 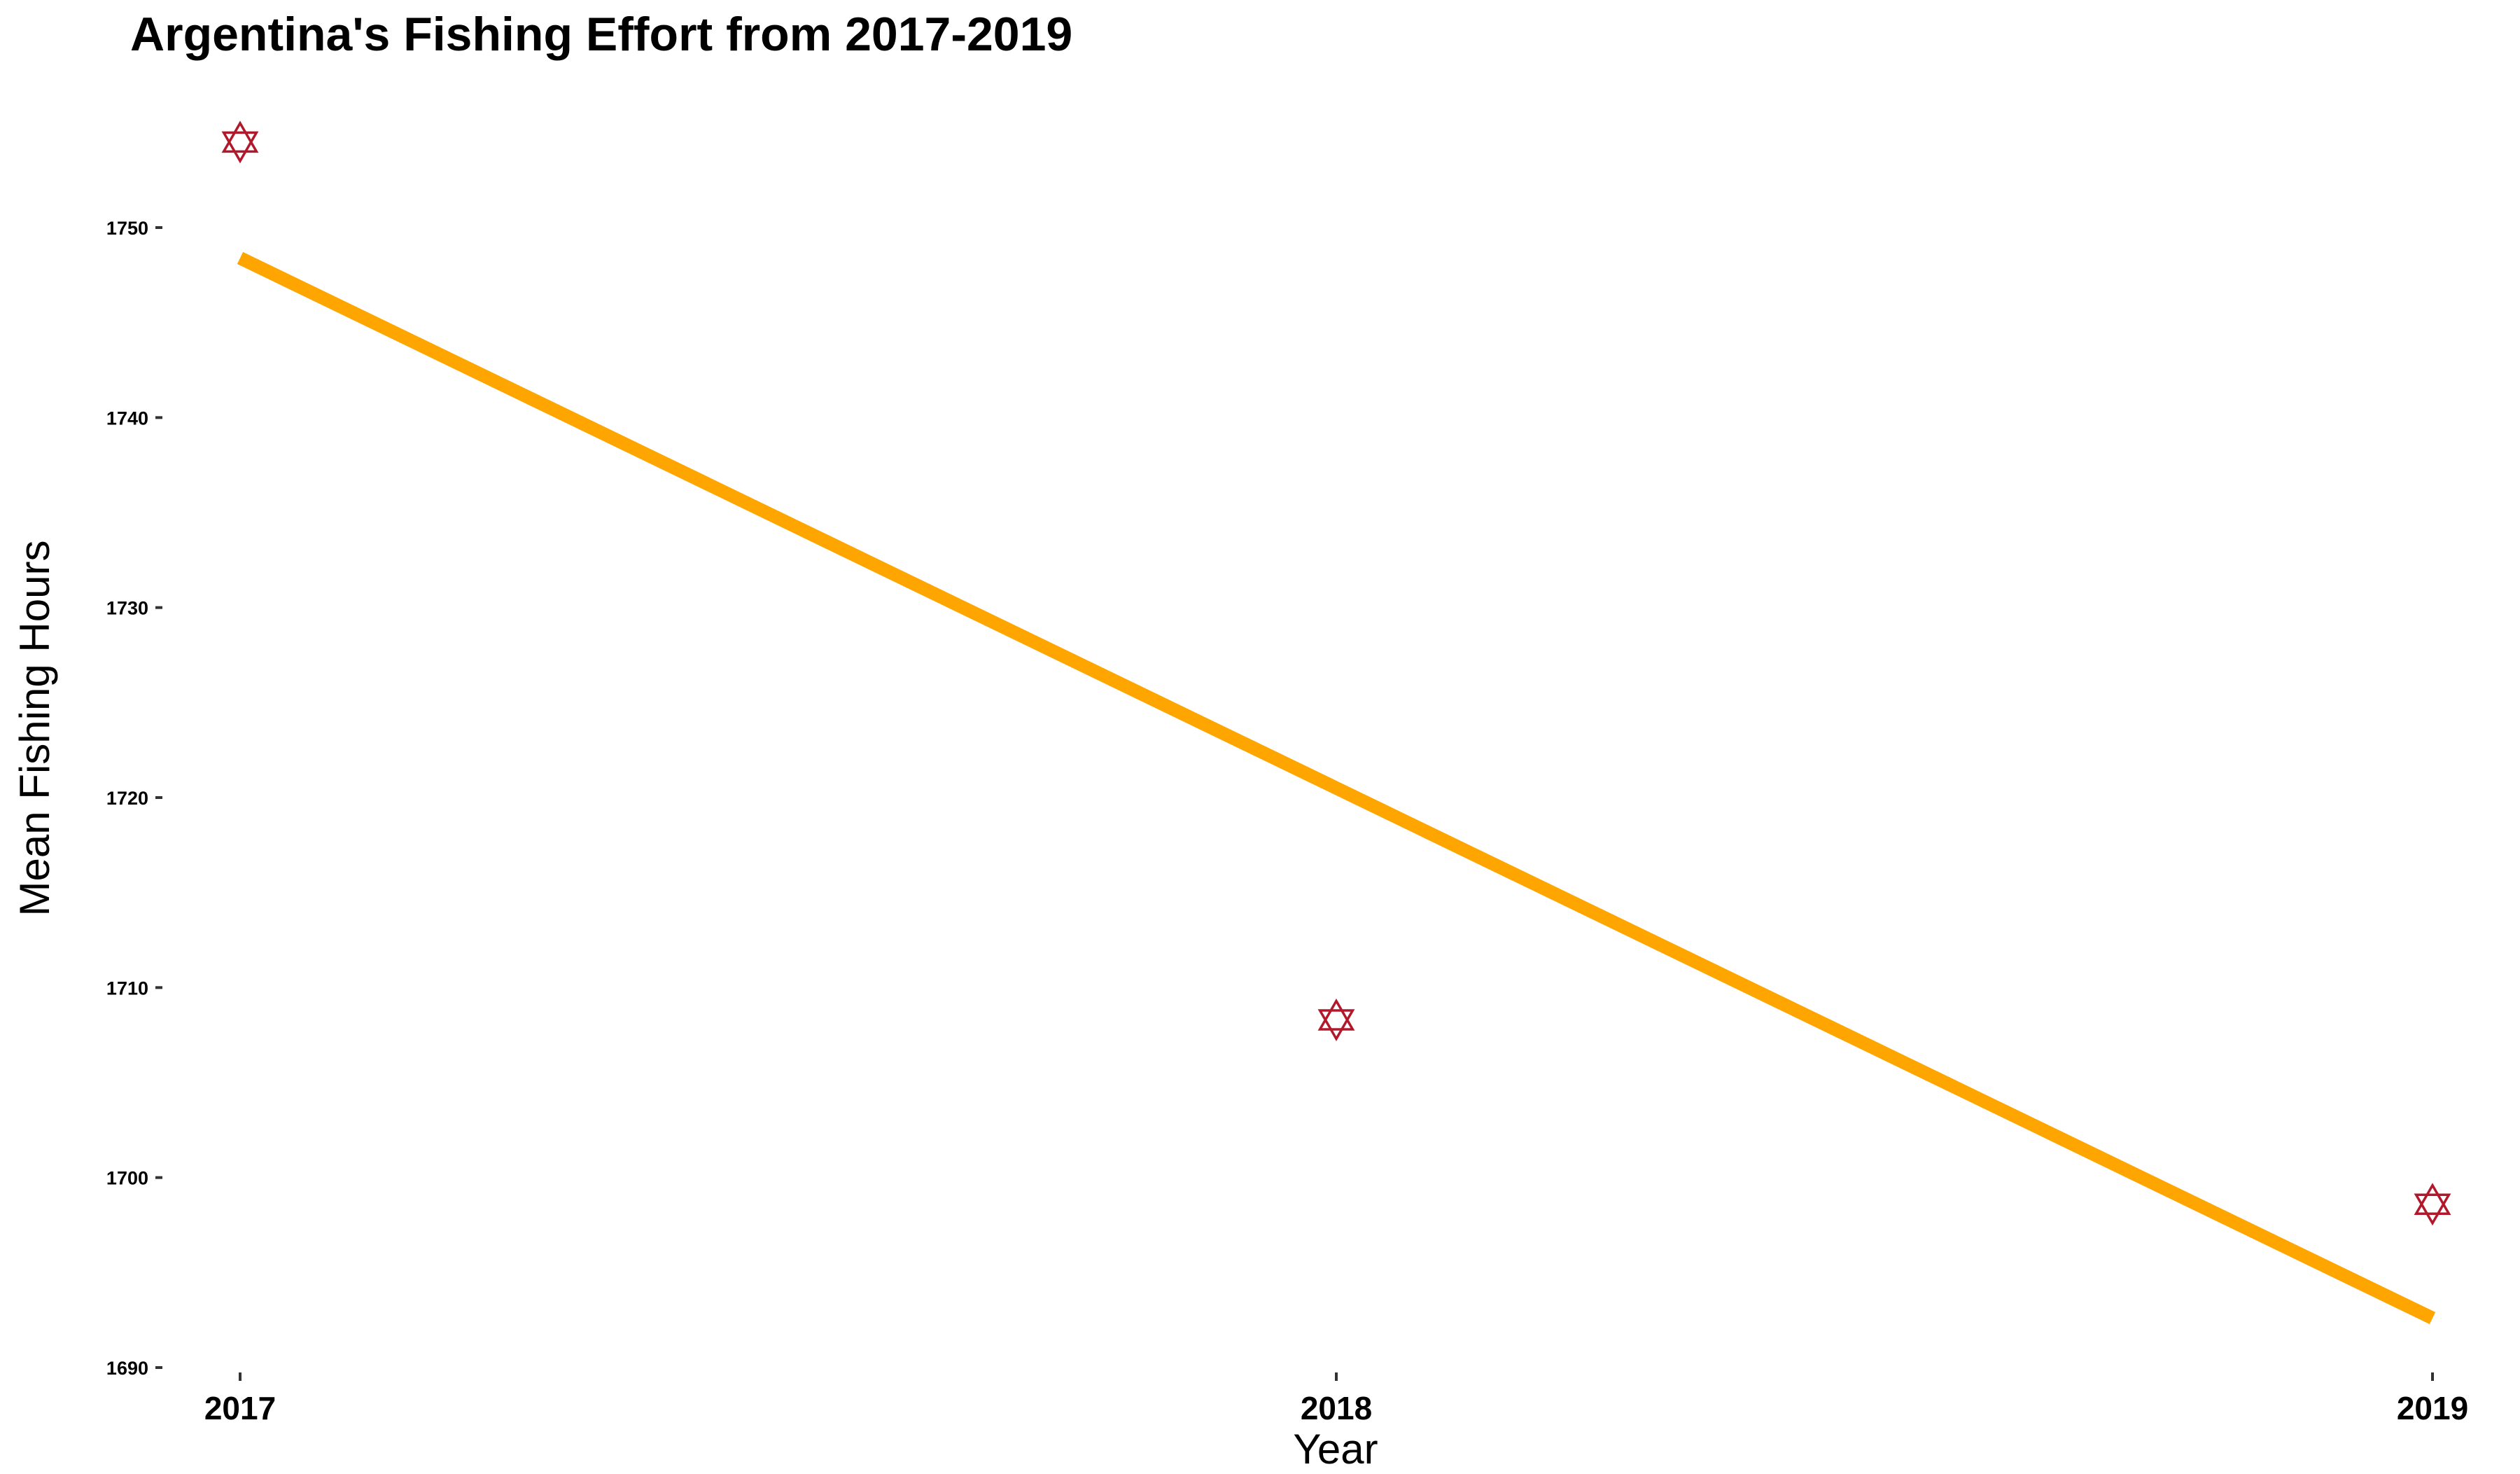 What do you see at coordinates (127, 1369) in the screenshot?
I see `y-tick-label-1690: 1690` at bounding box center [127, 1369].